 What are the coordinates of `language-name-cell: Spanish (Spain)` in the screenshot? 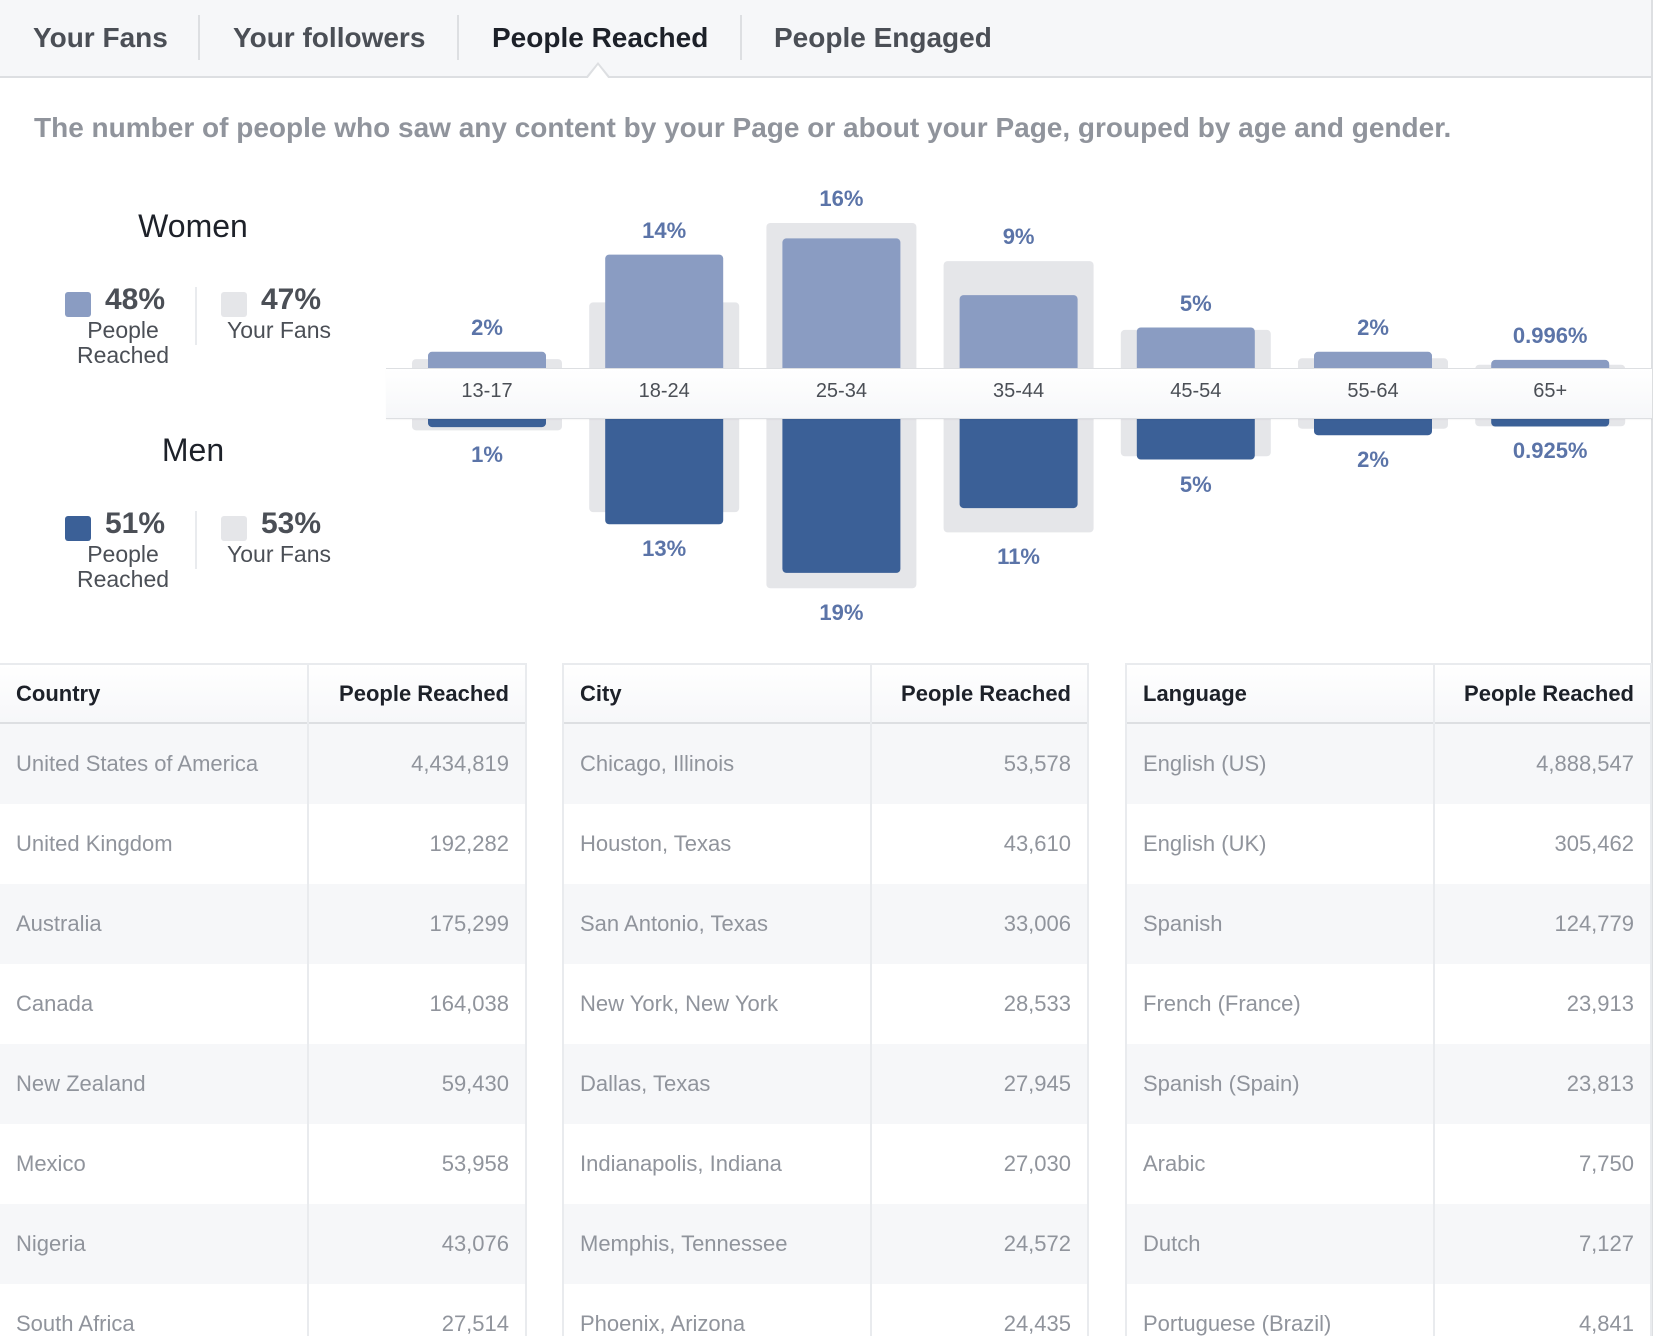 It's located at (1221, 1083).